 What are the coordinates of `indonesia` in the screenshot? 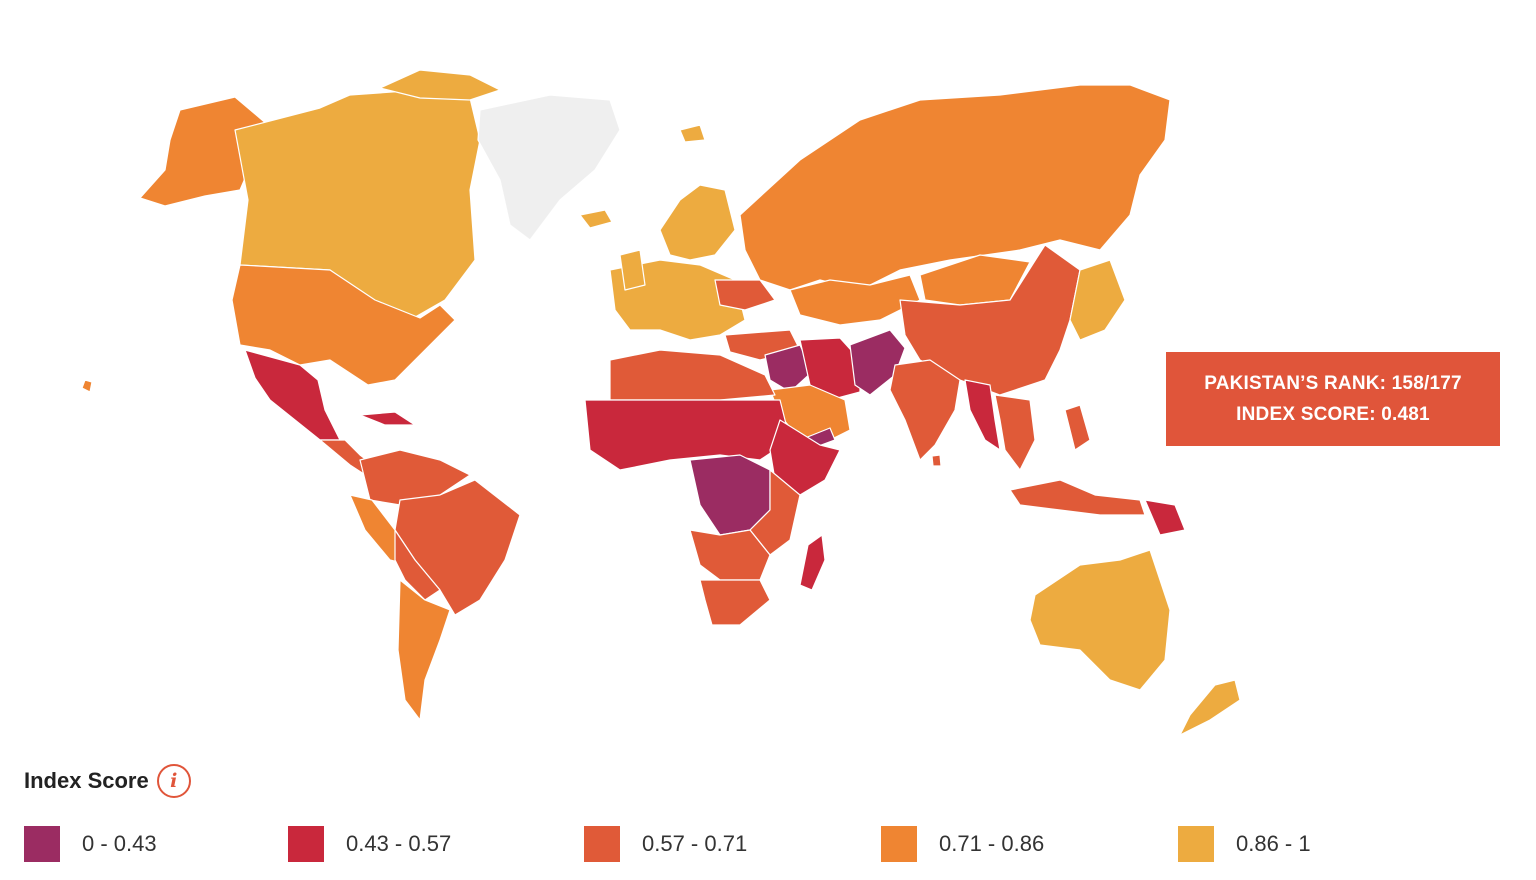 It's located at (1077, 497).